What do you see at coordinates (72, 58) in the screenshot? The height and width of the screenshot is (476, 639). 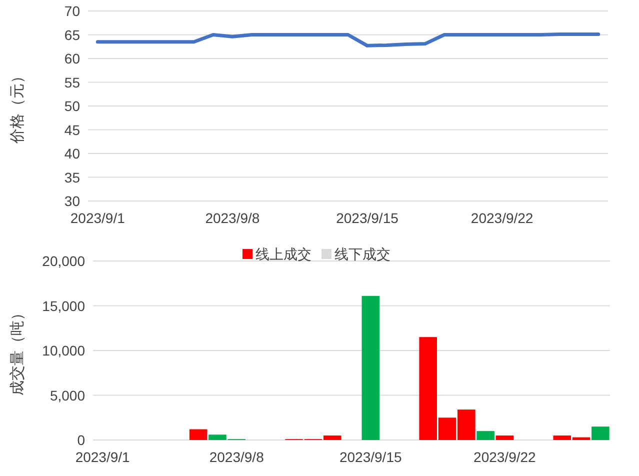 I see `y-tick-label: 60` at bounding box center [72, 58].